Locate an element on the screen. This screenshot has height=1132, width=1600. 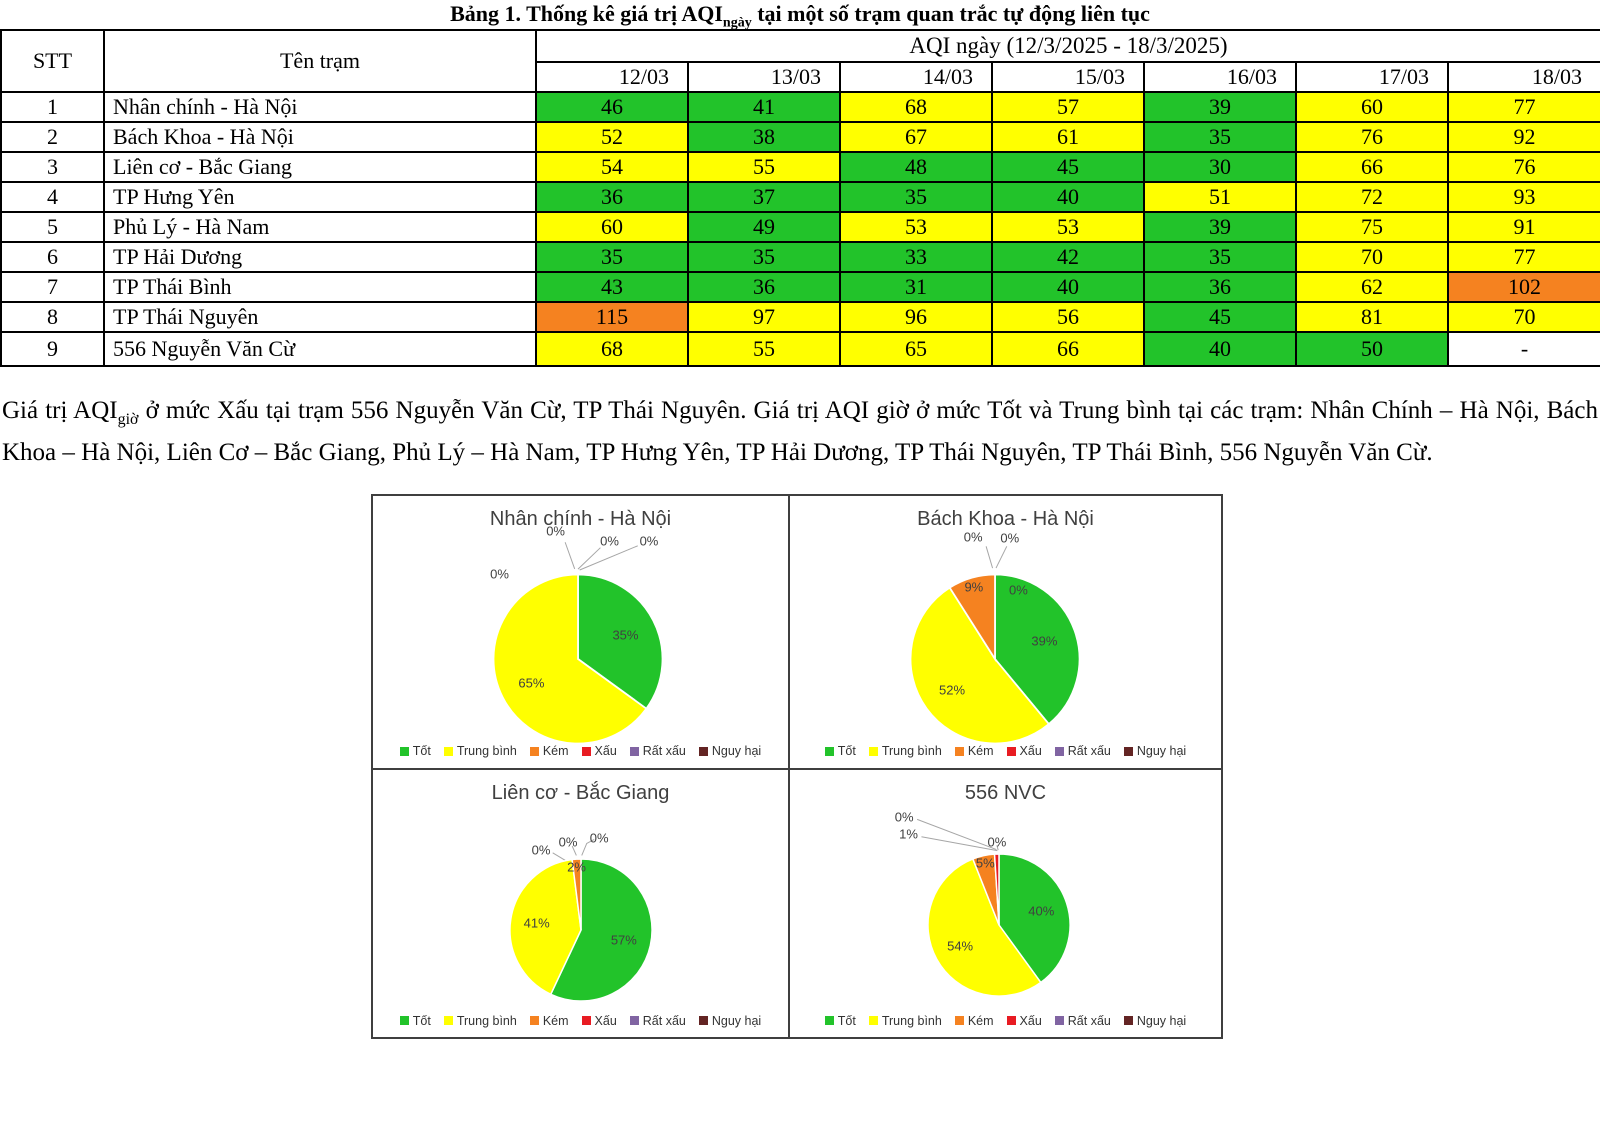
table-row: 1 Nhân chính - Hà Nội 46 41 68 57 39 60 77 is located at coordinates (800, 107).